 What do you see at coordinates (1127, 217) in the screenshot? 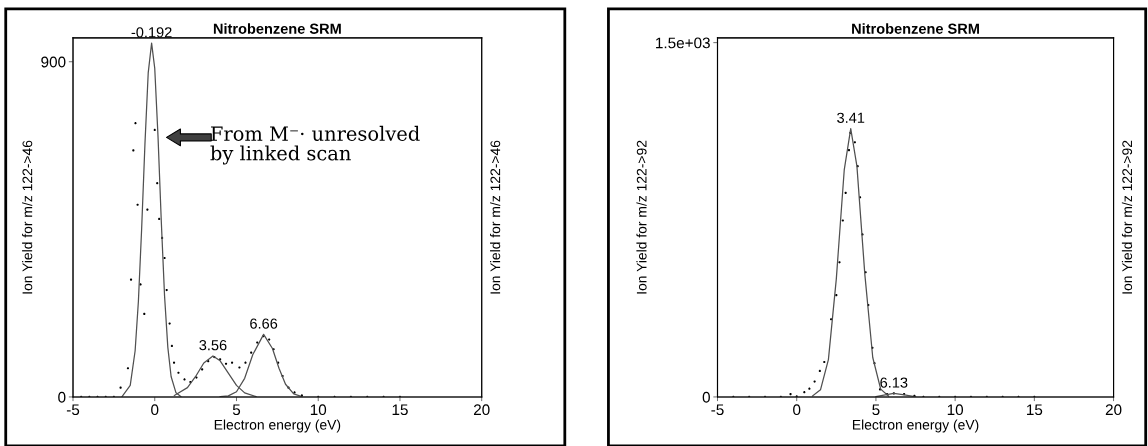
I see `y2-axis-title: Ion Yield for m/z 122->92` at bounding box center [1127, 217].